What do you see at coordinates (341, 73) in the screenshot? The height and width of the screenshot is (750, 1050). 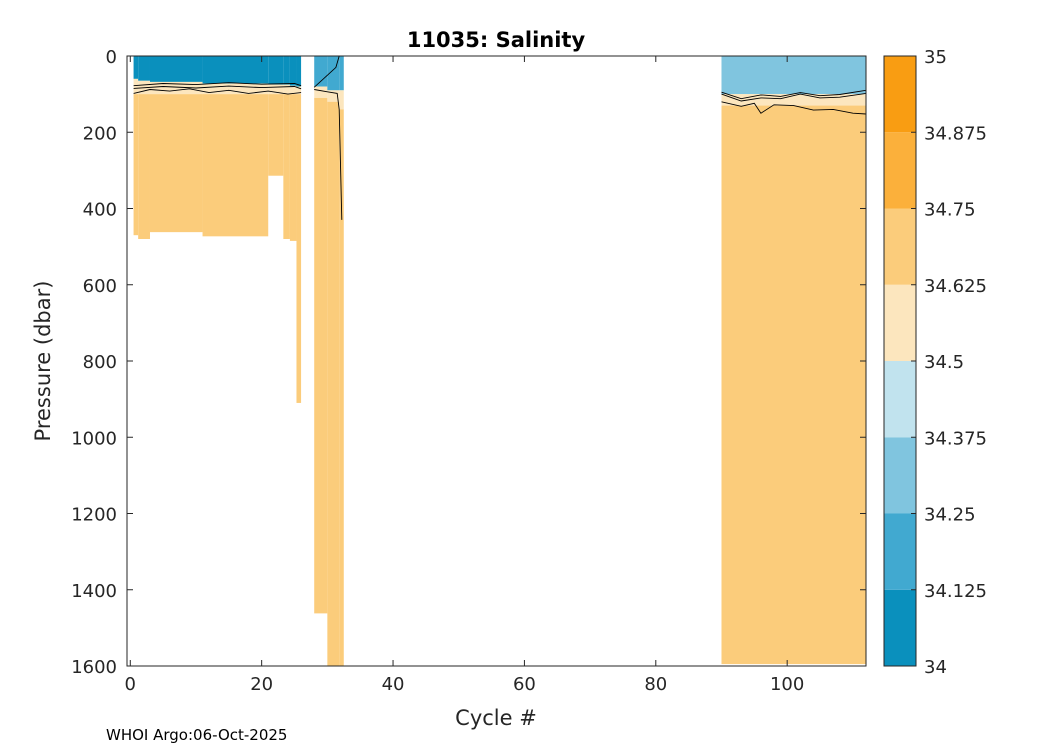 I see `profile-11-surface-layer` at bounding box center [341, 73].